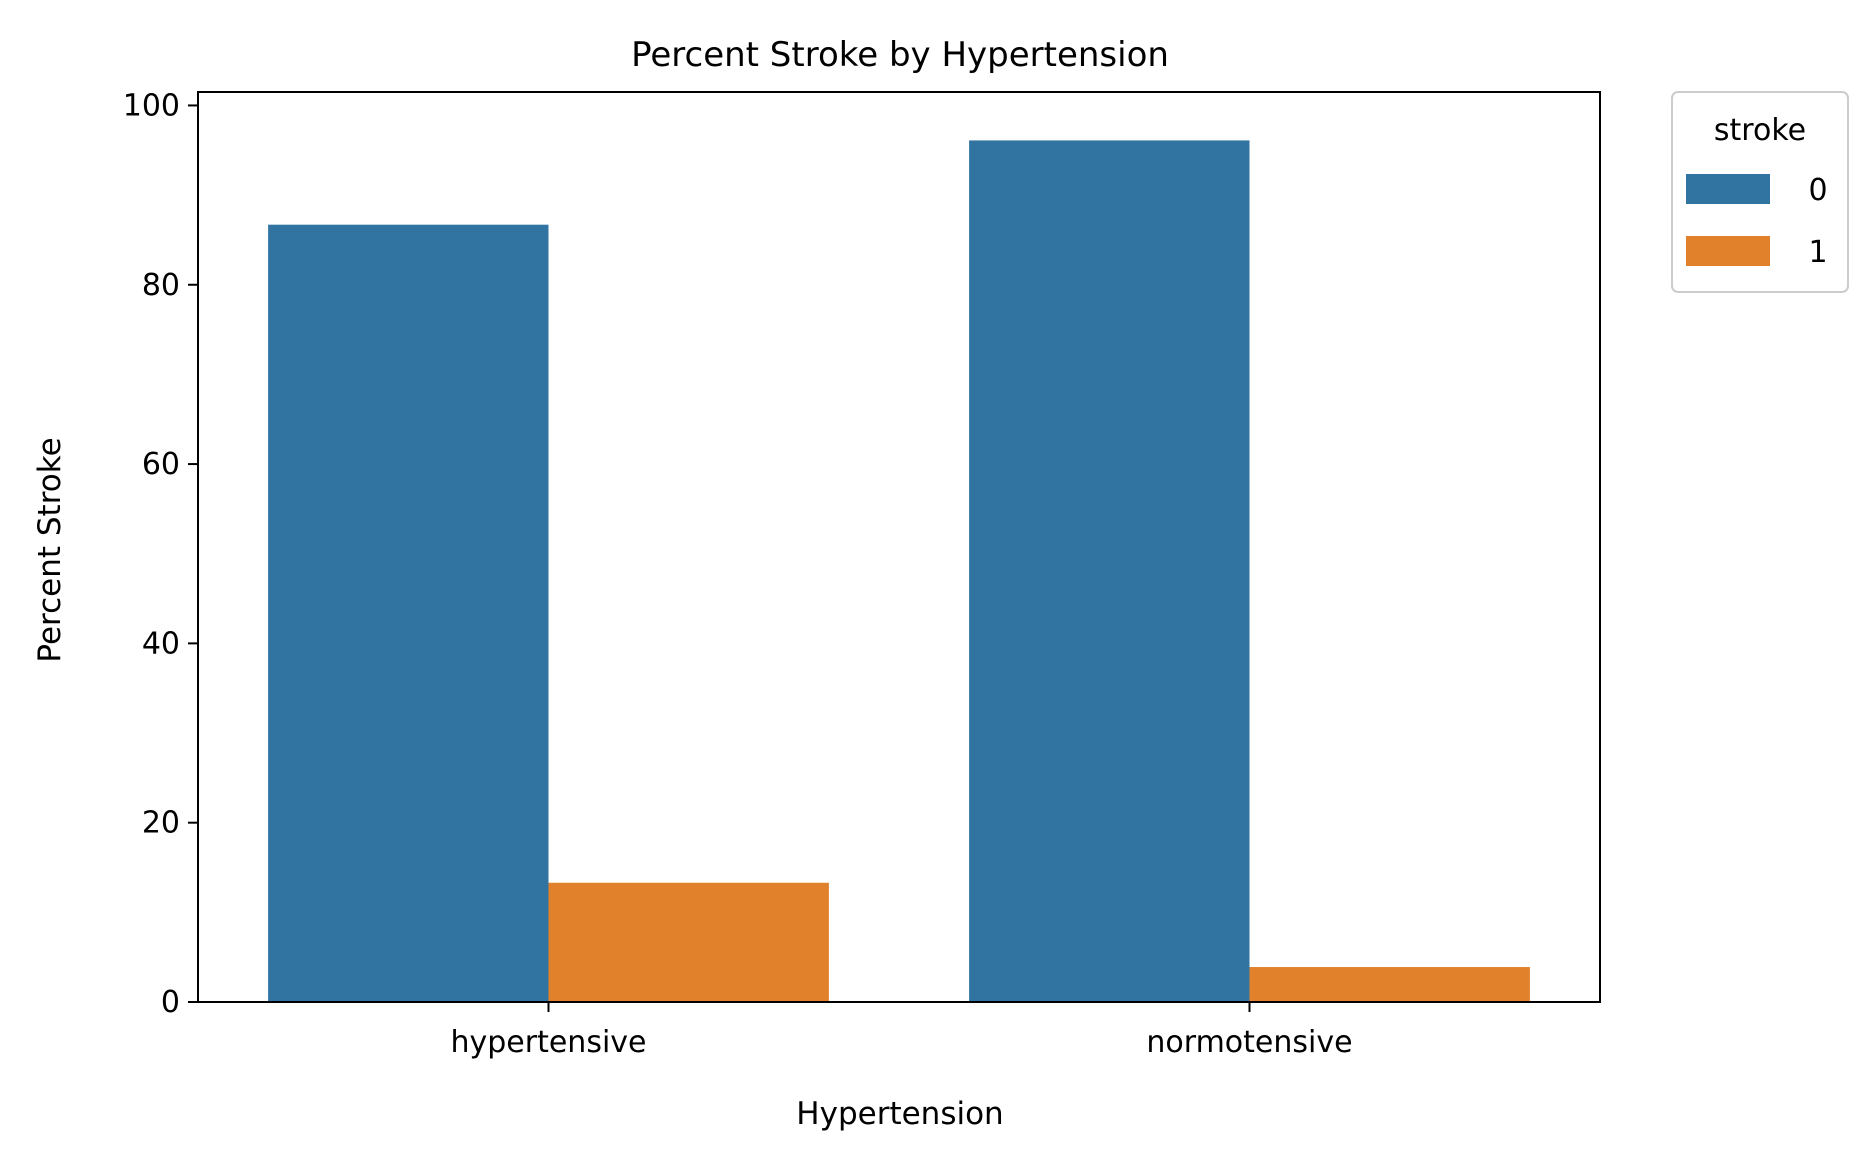 The height and width of the screenshot is (1158, 1868). Describe the element at coordinates (151, 105) in the screenshot. I see `y-tick-label: 100` at that location.